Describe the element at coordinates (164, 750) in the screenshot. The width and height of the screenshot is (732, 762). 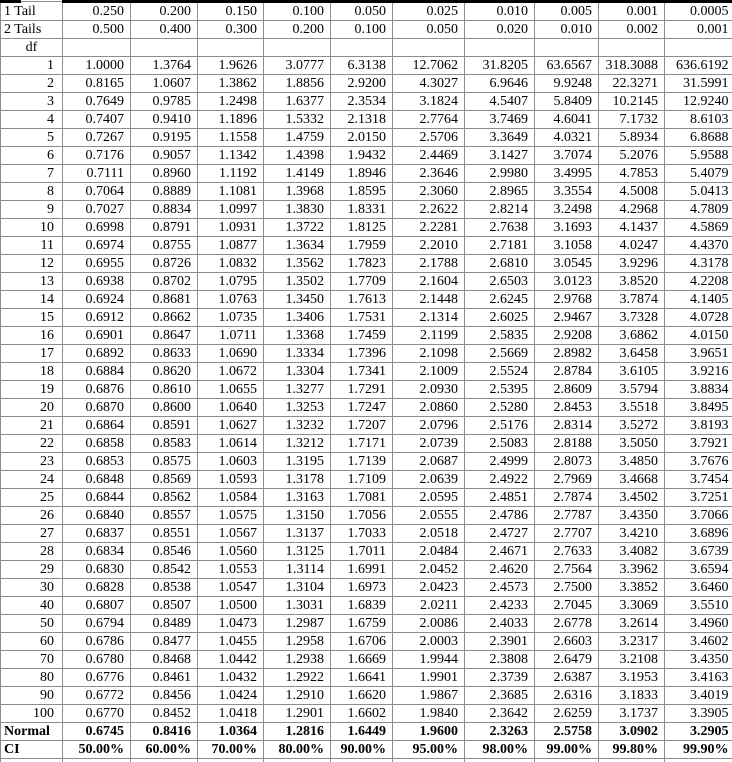
I see `value-cell: 60.00%` at that location.